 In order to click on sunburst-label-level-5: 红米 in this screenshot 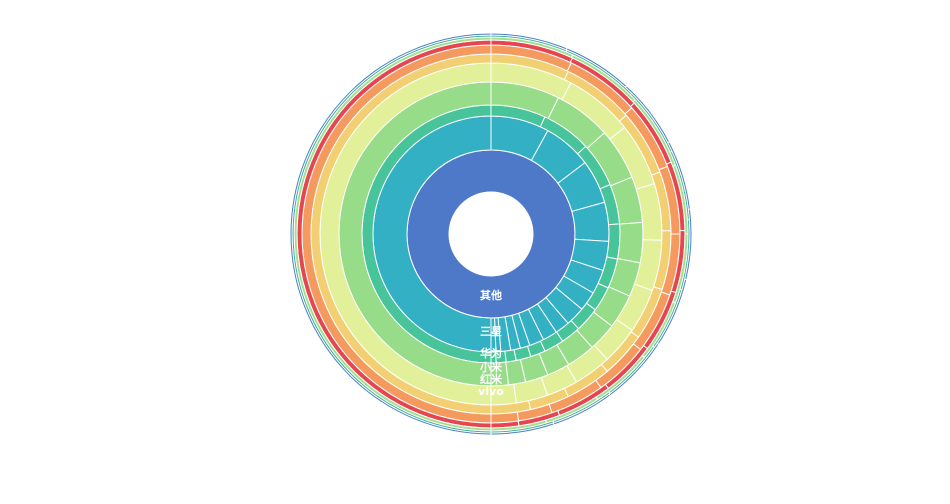, I will do `click(491, 379)`.